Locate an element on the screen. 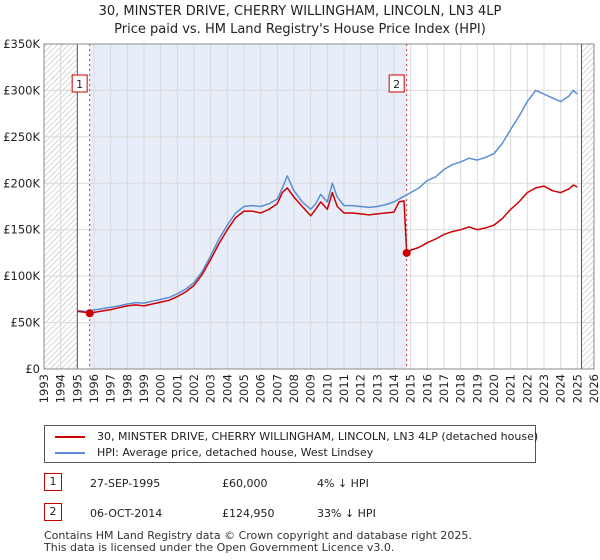 The image size is (600, 560). transaction-hpi-diff: 4% ↓ HPI is located at coordinates (343, 483).